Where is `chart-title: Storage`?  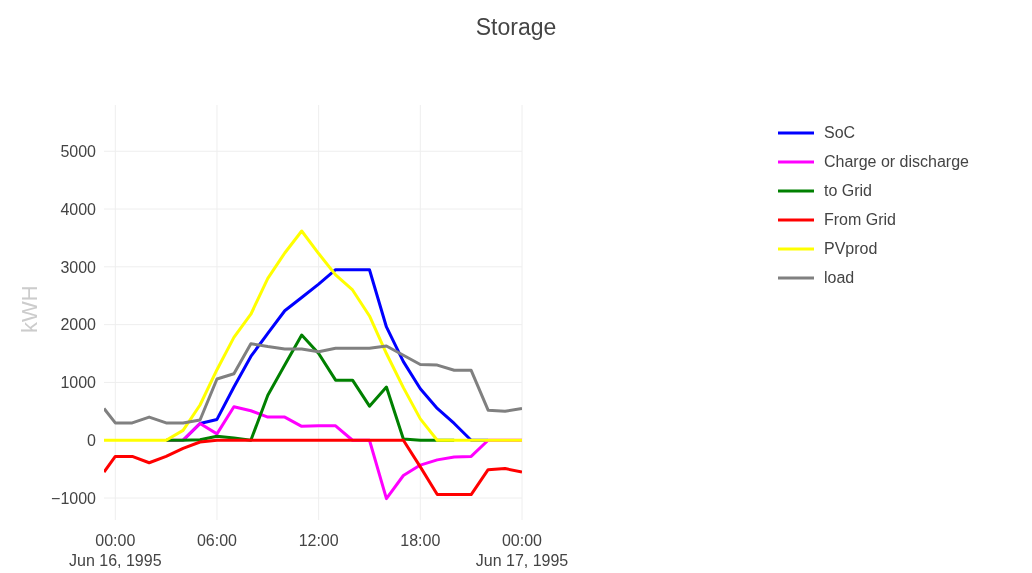
chart-title: Storage is located at coordinates (516, 27).